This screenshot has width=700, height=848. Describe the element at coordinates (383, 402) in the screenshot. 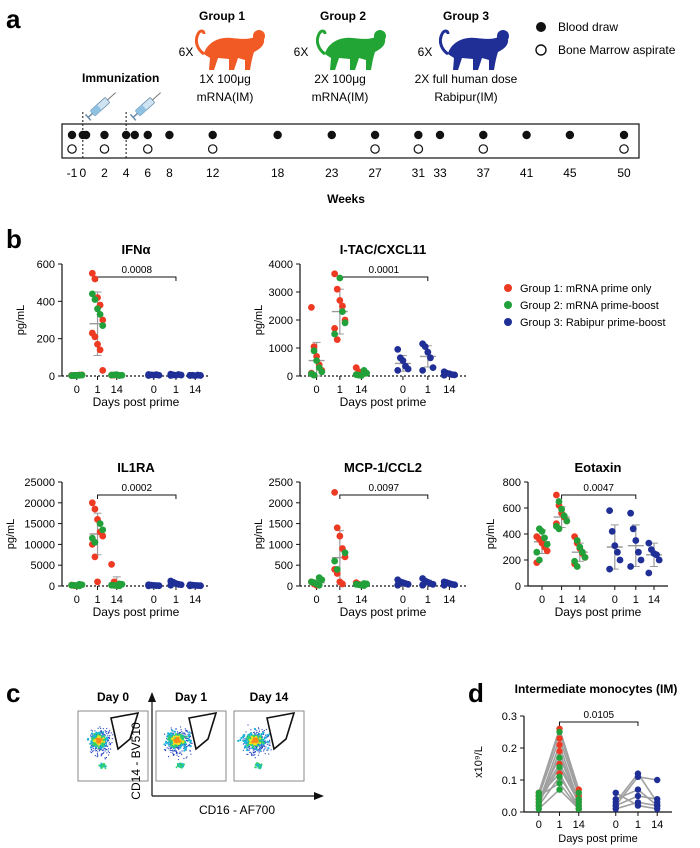

I see `x-axis-label: Days post prime` at that location.